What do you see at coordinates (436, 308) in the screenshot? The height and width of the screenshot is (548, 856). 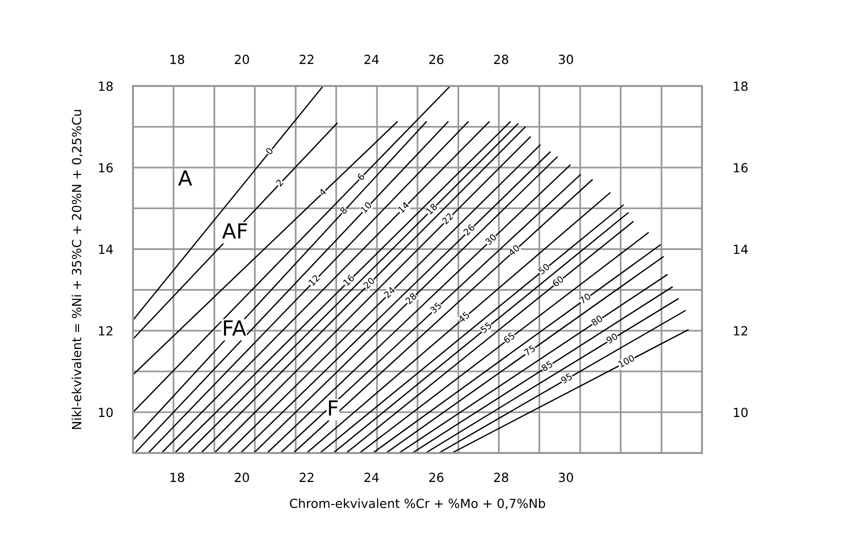 I see `text: 35` at bounding box center [436, 308].